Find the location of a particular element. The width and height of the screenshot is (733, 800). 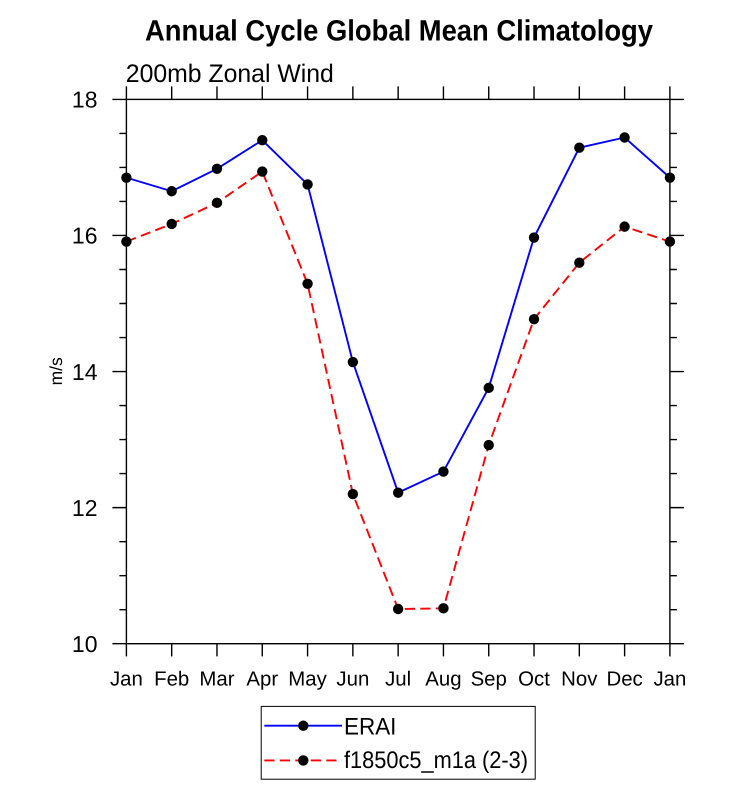

svg-text: Mar is located at coordinates (216, 679).